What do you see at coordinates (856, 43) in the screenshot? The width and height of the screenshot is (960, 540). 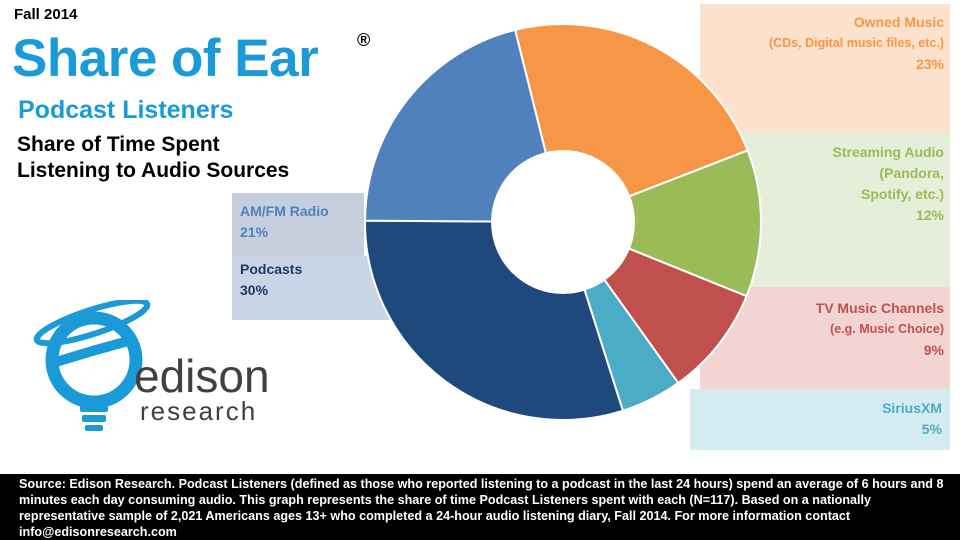 I see `label-owned-detail: (CDs, Digital music files, etc.)` at bounding box center [856, 43].